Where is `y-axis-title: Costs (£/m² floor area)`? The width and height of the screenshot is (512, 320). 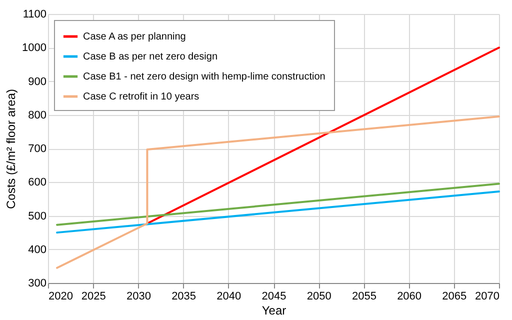
y-axis-title: Costs (£/m² floor area) is located at coordinates (11, 149).